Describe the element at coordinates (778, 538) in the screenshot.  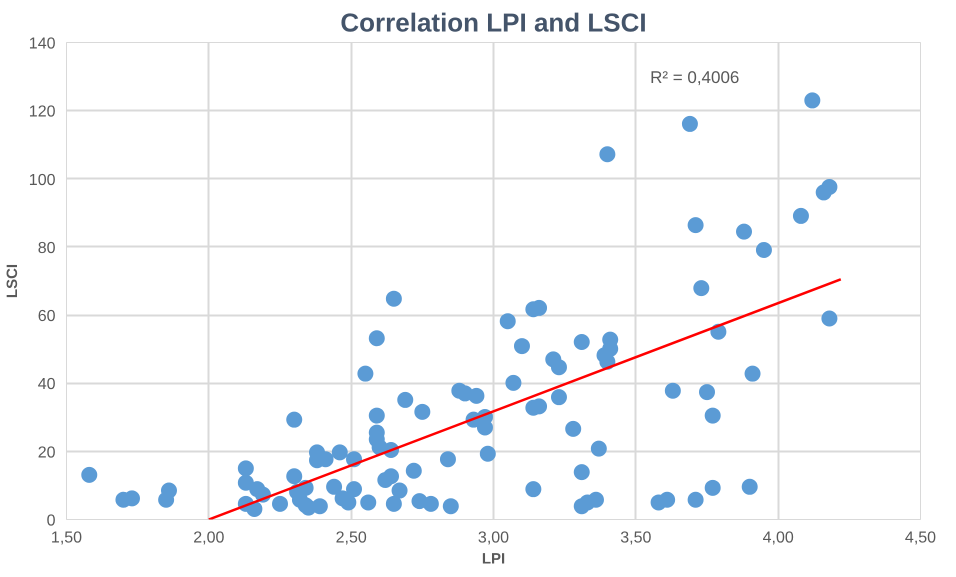
I see `x-tick-label: 4,00` at that location.